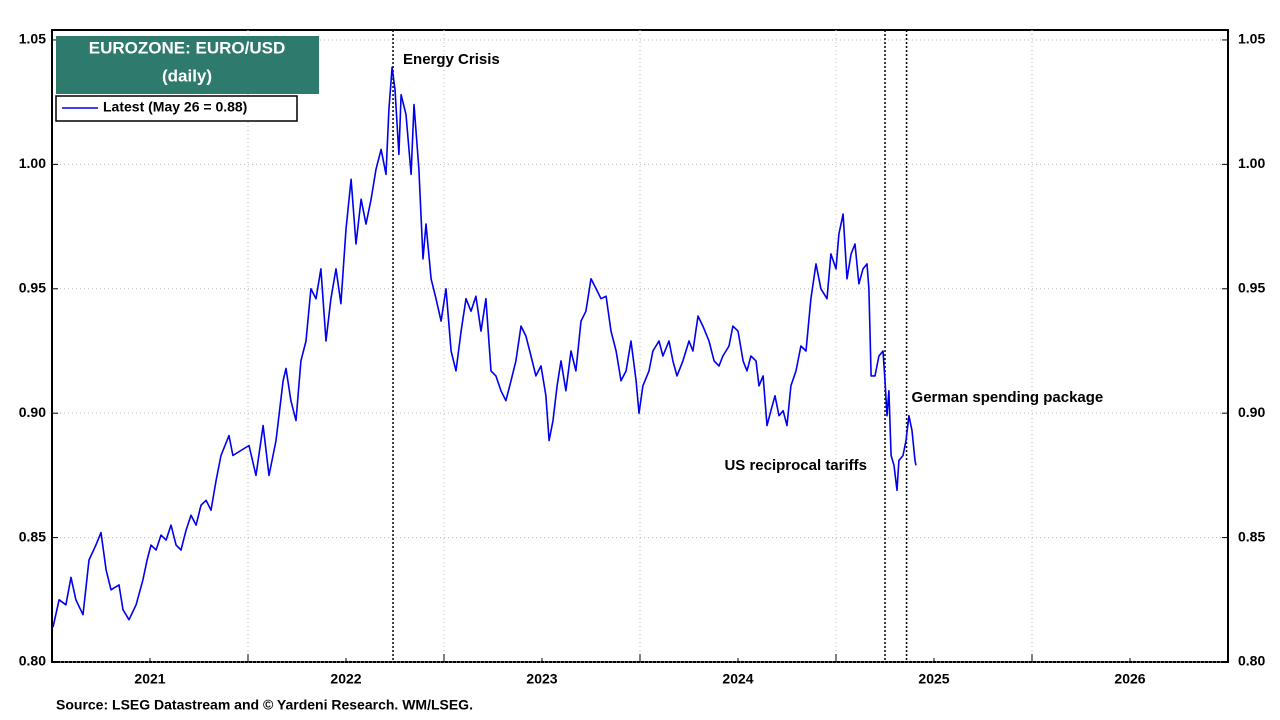 The height and width of the screenshot is (720, 1280). Describe the element at coordinates (1251, 661) in the screenshot. I see `y2-tick-label: 0.80` at that location.